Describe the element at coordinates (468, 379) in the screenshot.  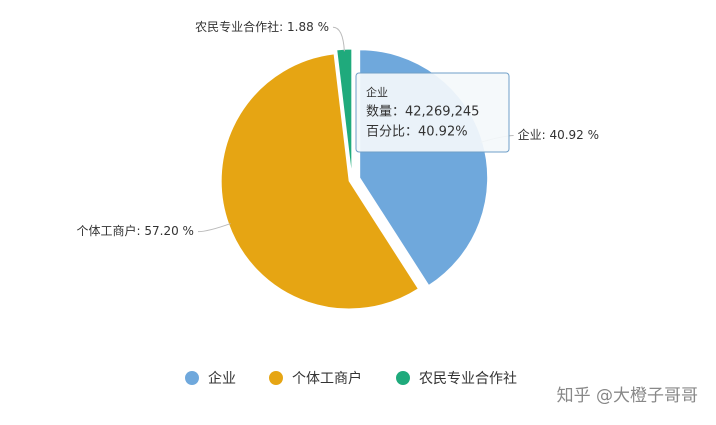
I see `legend-label: 农民专业合作社` at that location.